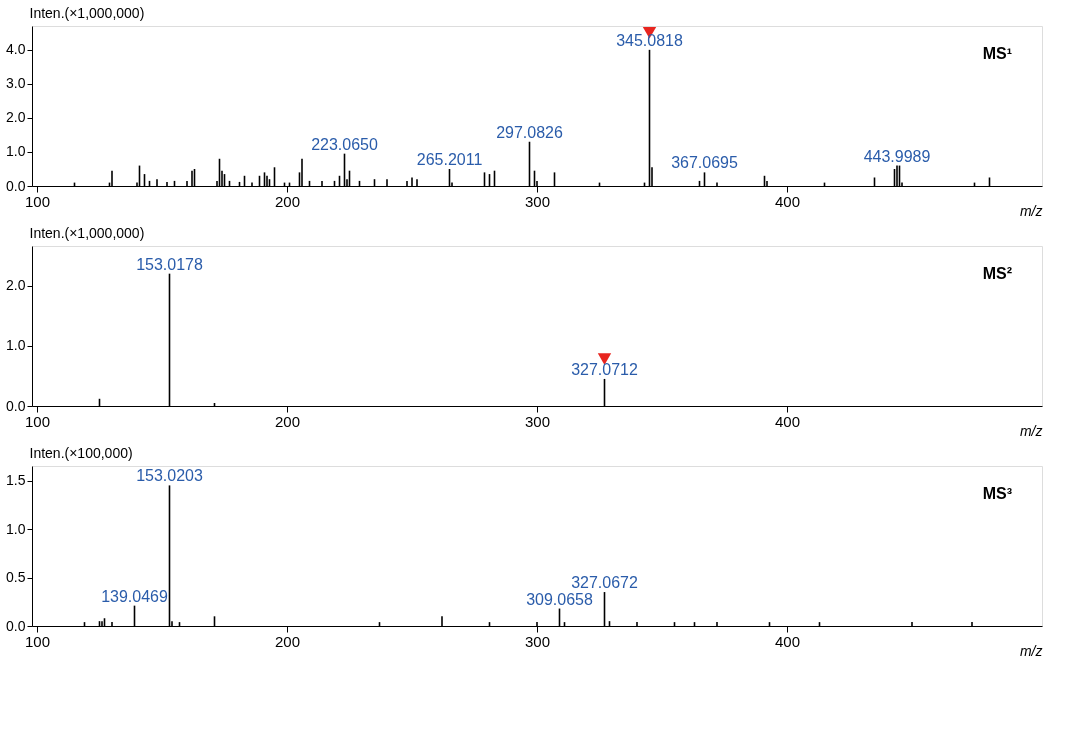 The height and width of the screenshot is (732, 1081). What do you see at coordinates (559, 599) in the screenshot?
I see `annotation: 309.0658` at bounding box center [559, 599].